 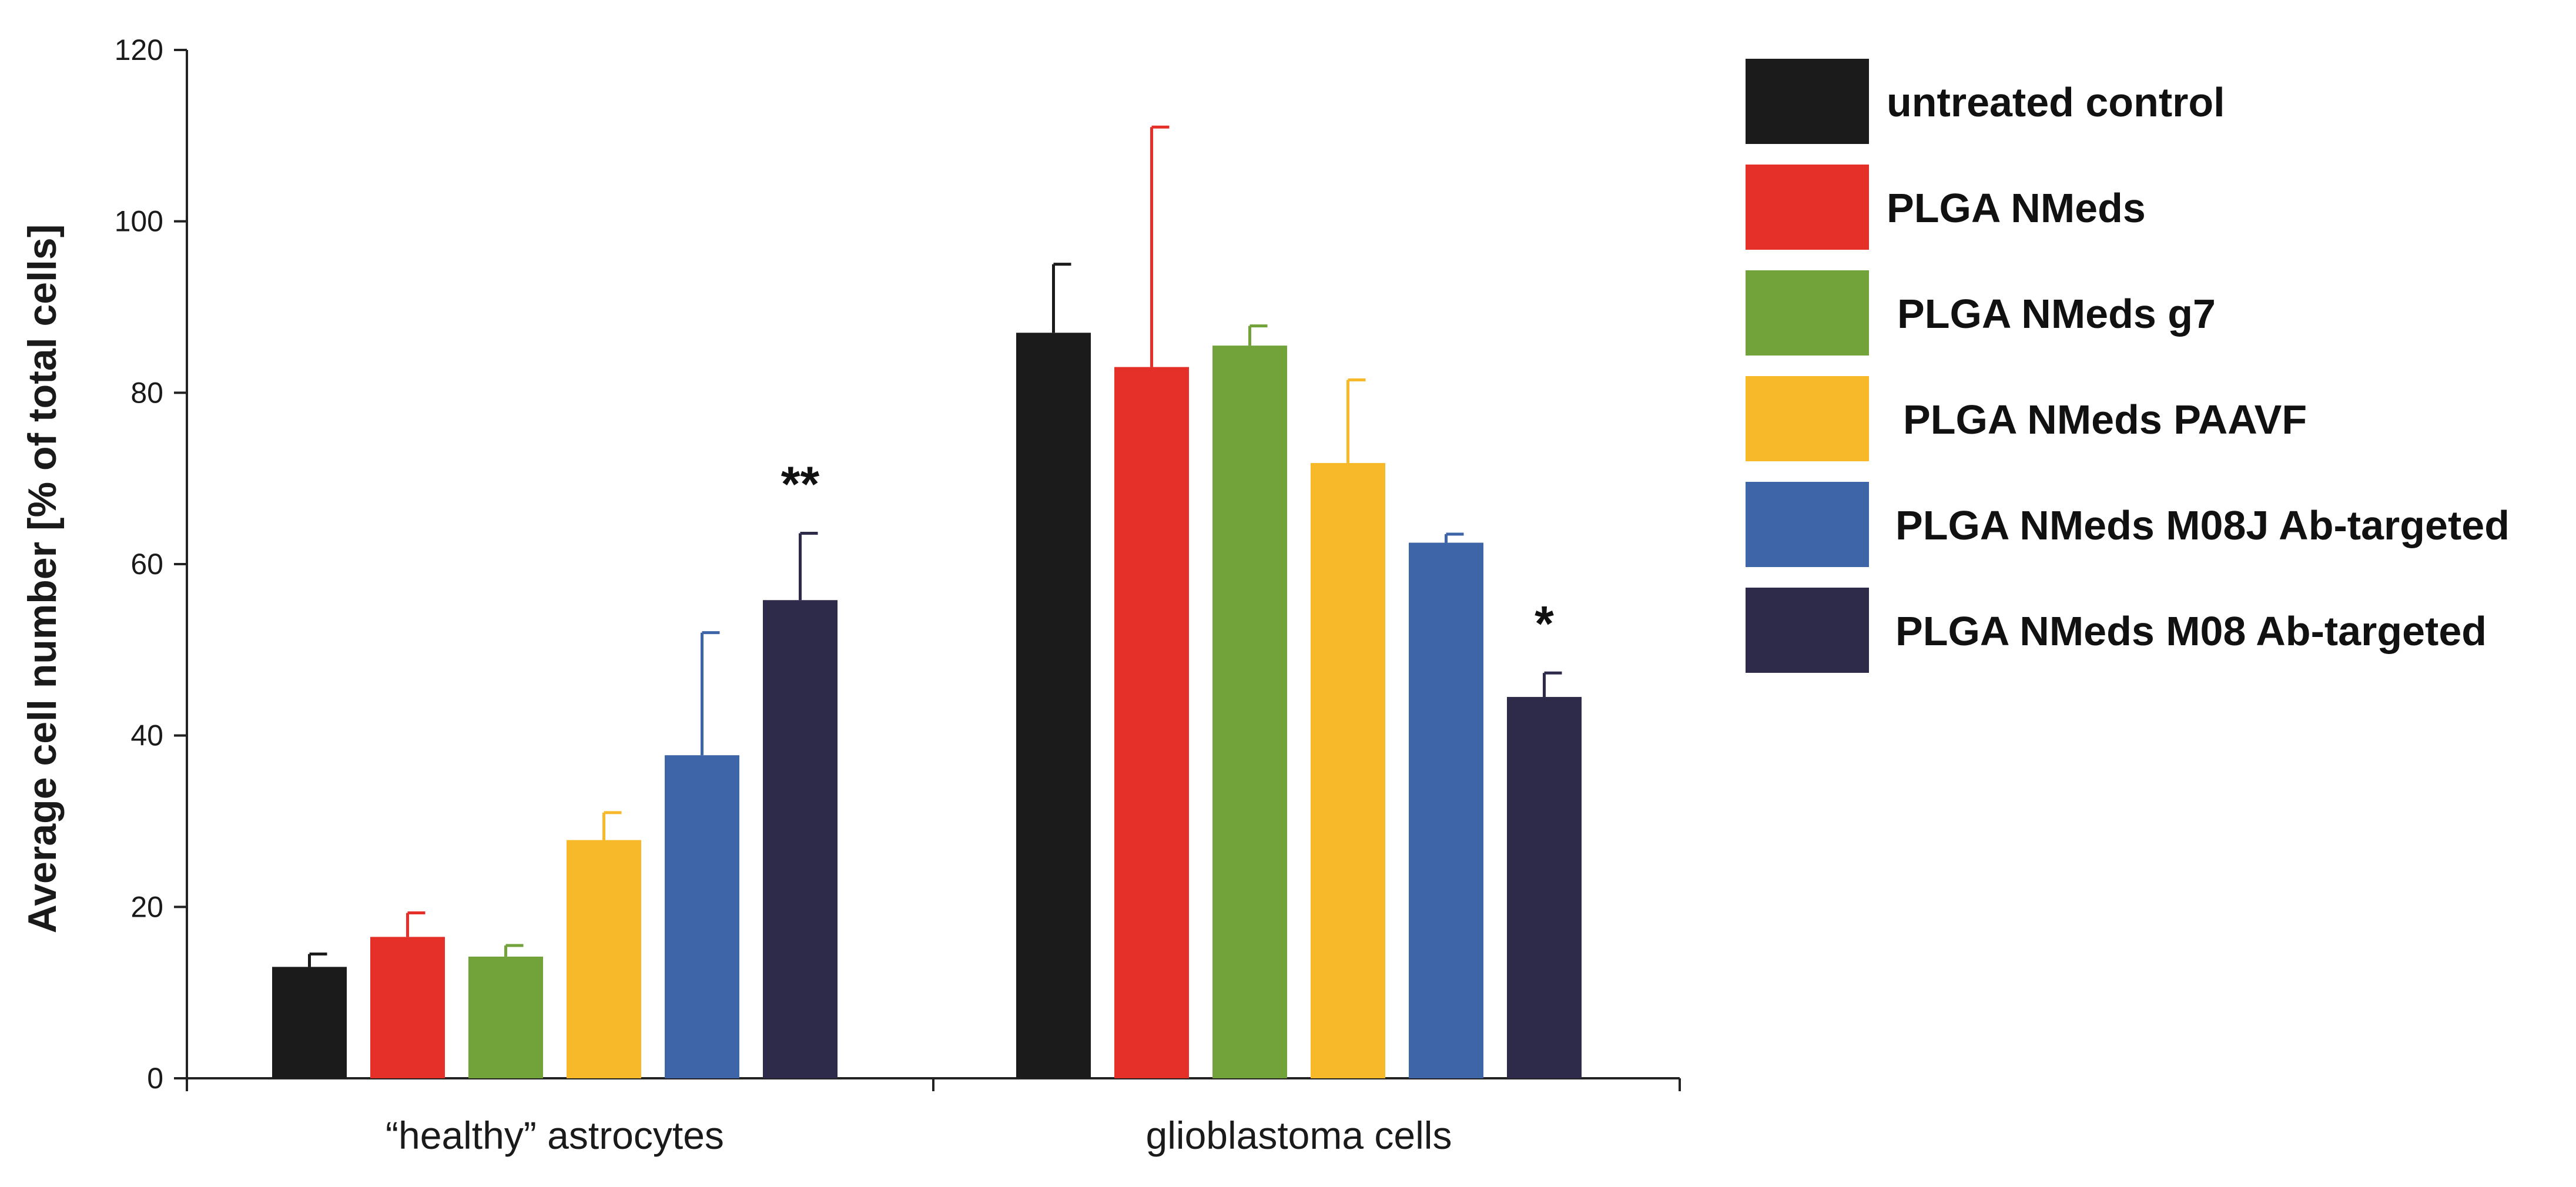 What do you see at coordinates (1299, 1135) in the screenshot?
I see `x-category-label: glioblastoma cells` at bounding box center [1299, 1135].